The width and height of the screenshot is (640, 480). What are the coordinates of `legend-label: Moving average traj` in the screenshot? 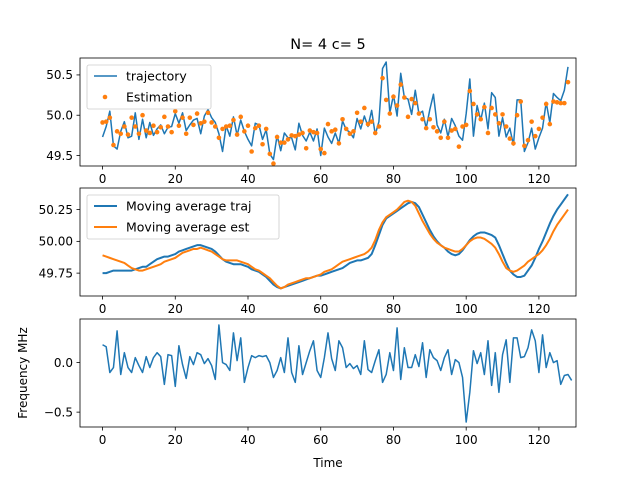 It's located at (188, 206).